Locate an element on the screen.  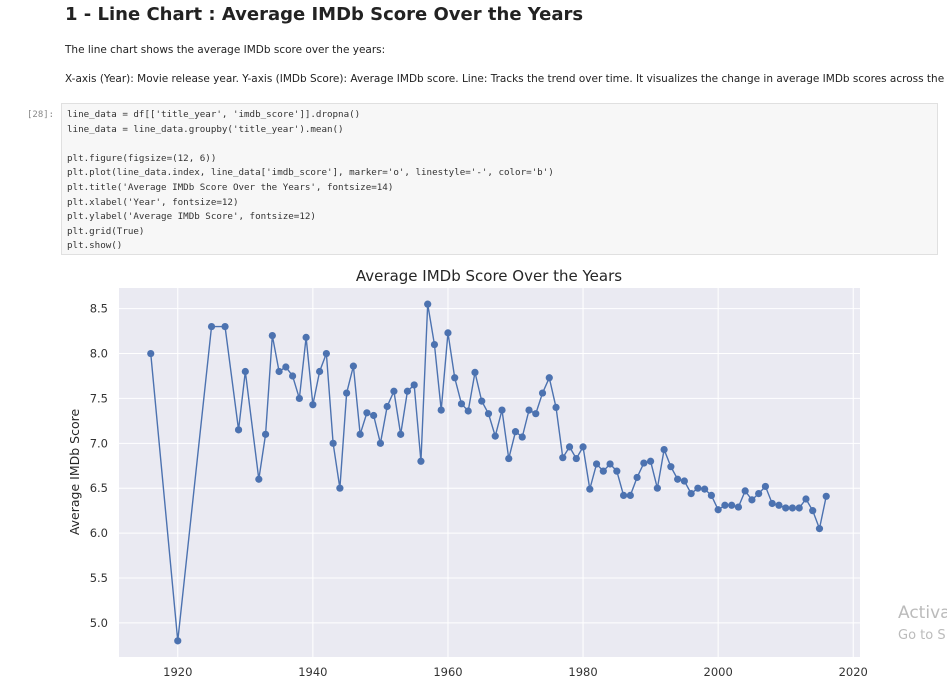
y-tick-label: 7.5 is located at coordinates (99, 398).